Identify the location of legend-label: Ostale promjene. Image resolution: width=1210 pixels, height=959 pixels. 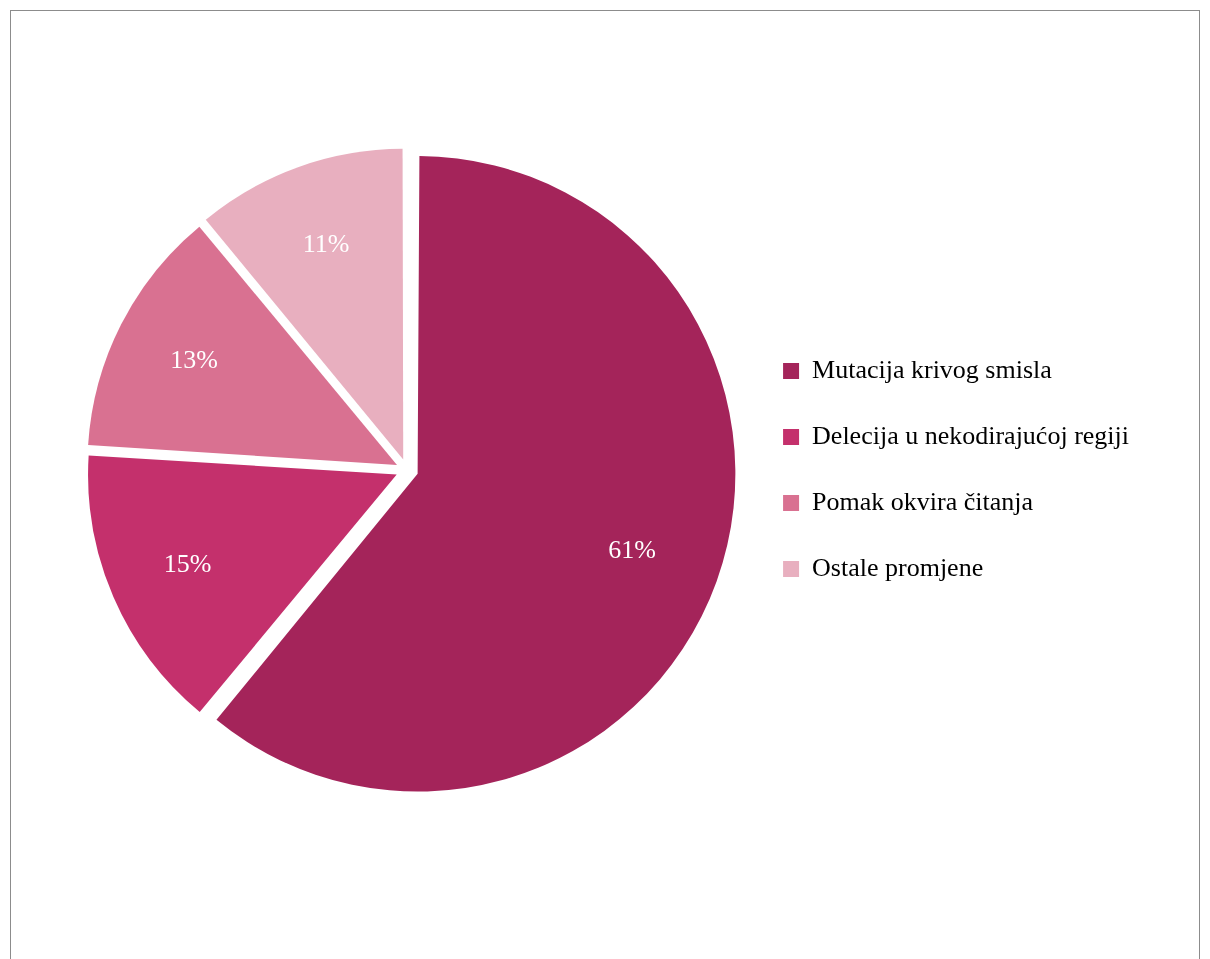
(898, 567).